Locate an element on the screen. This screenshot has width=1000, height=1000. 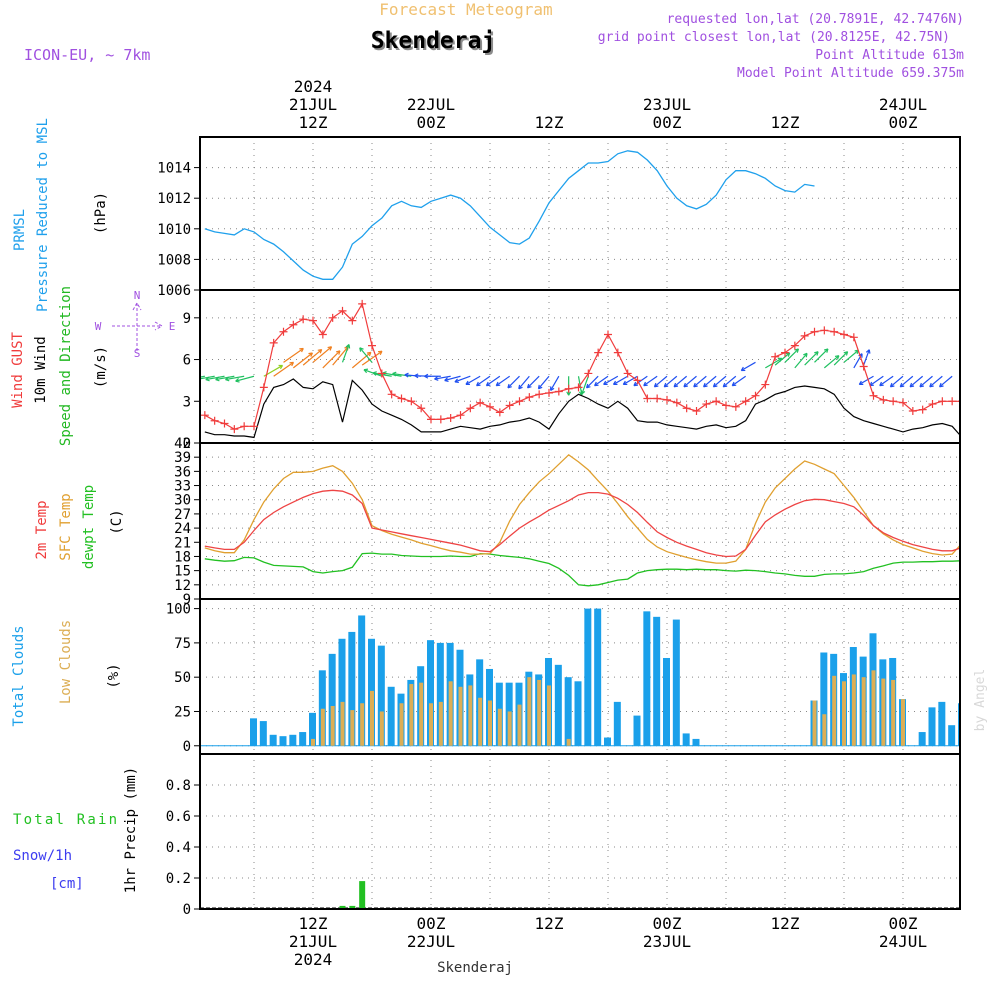
y-tick-label: 25 is located at coordinates (182, 712).